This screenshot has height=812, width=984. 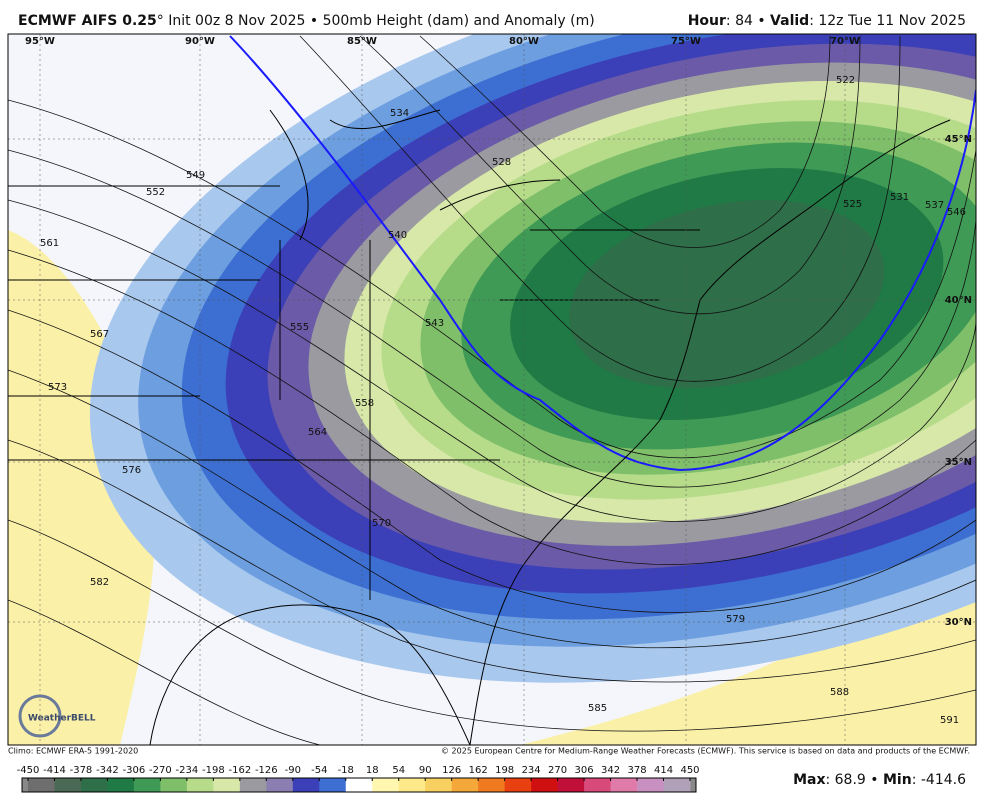 I want to click on colorbar-tick-label: -342, so click(x=107, y=770).